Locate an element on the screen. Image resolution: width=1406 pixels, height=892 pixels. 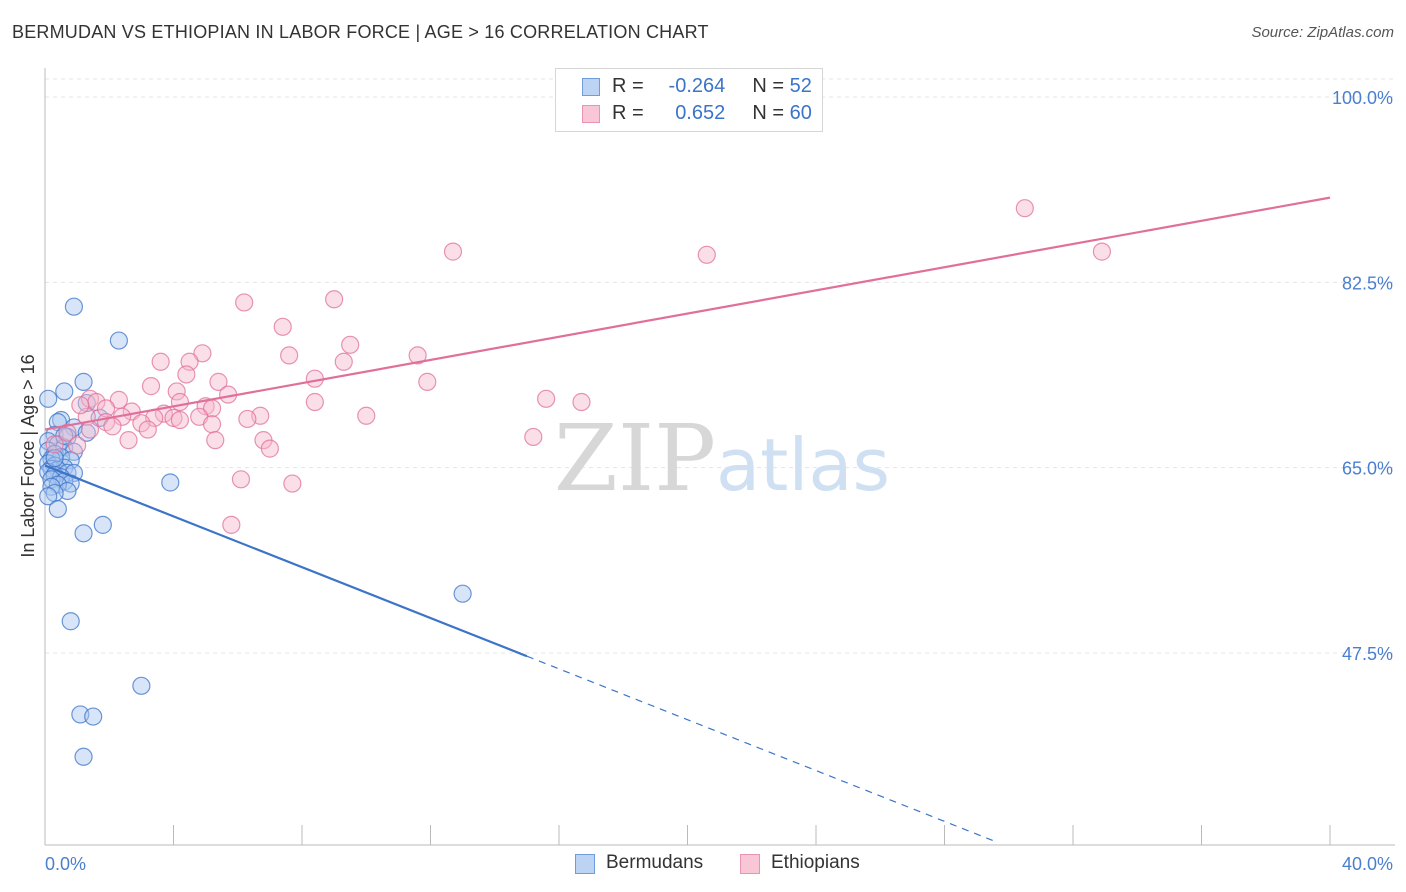
legend-r-value: -0.264 is located at coordinates (697, 86).